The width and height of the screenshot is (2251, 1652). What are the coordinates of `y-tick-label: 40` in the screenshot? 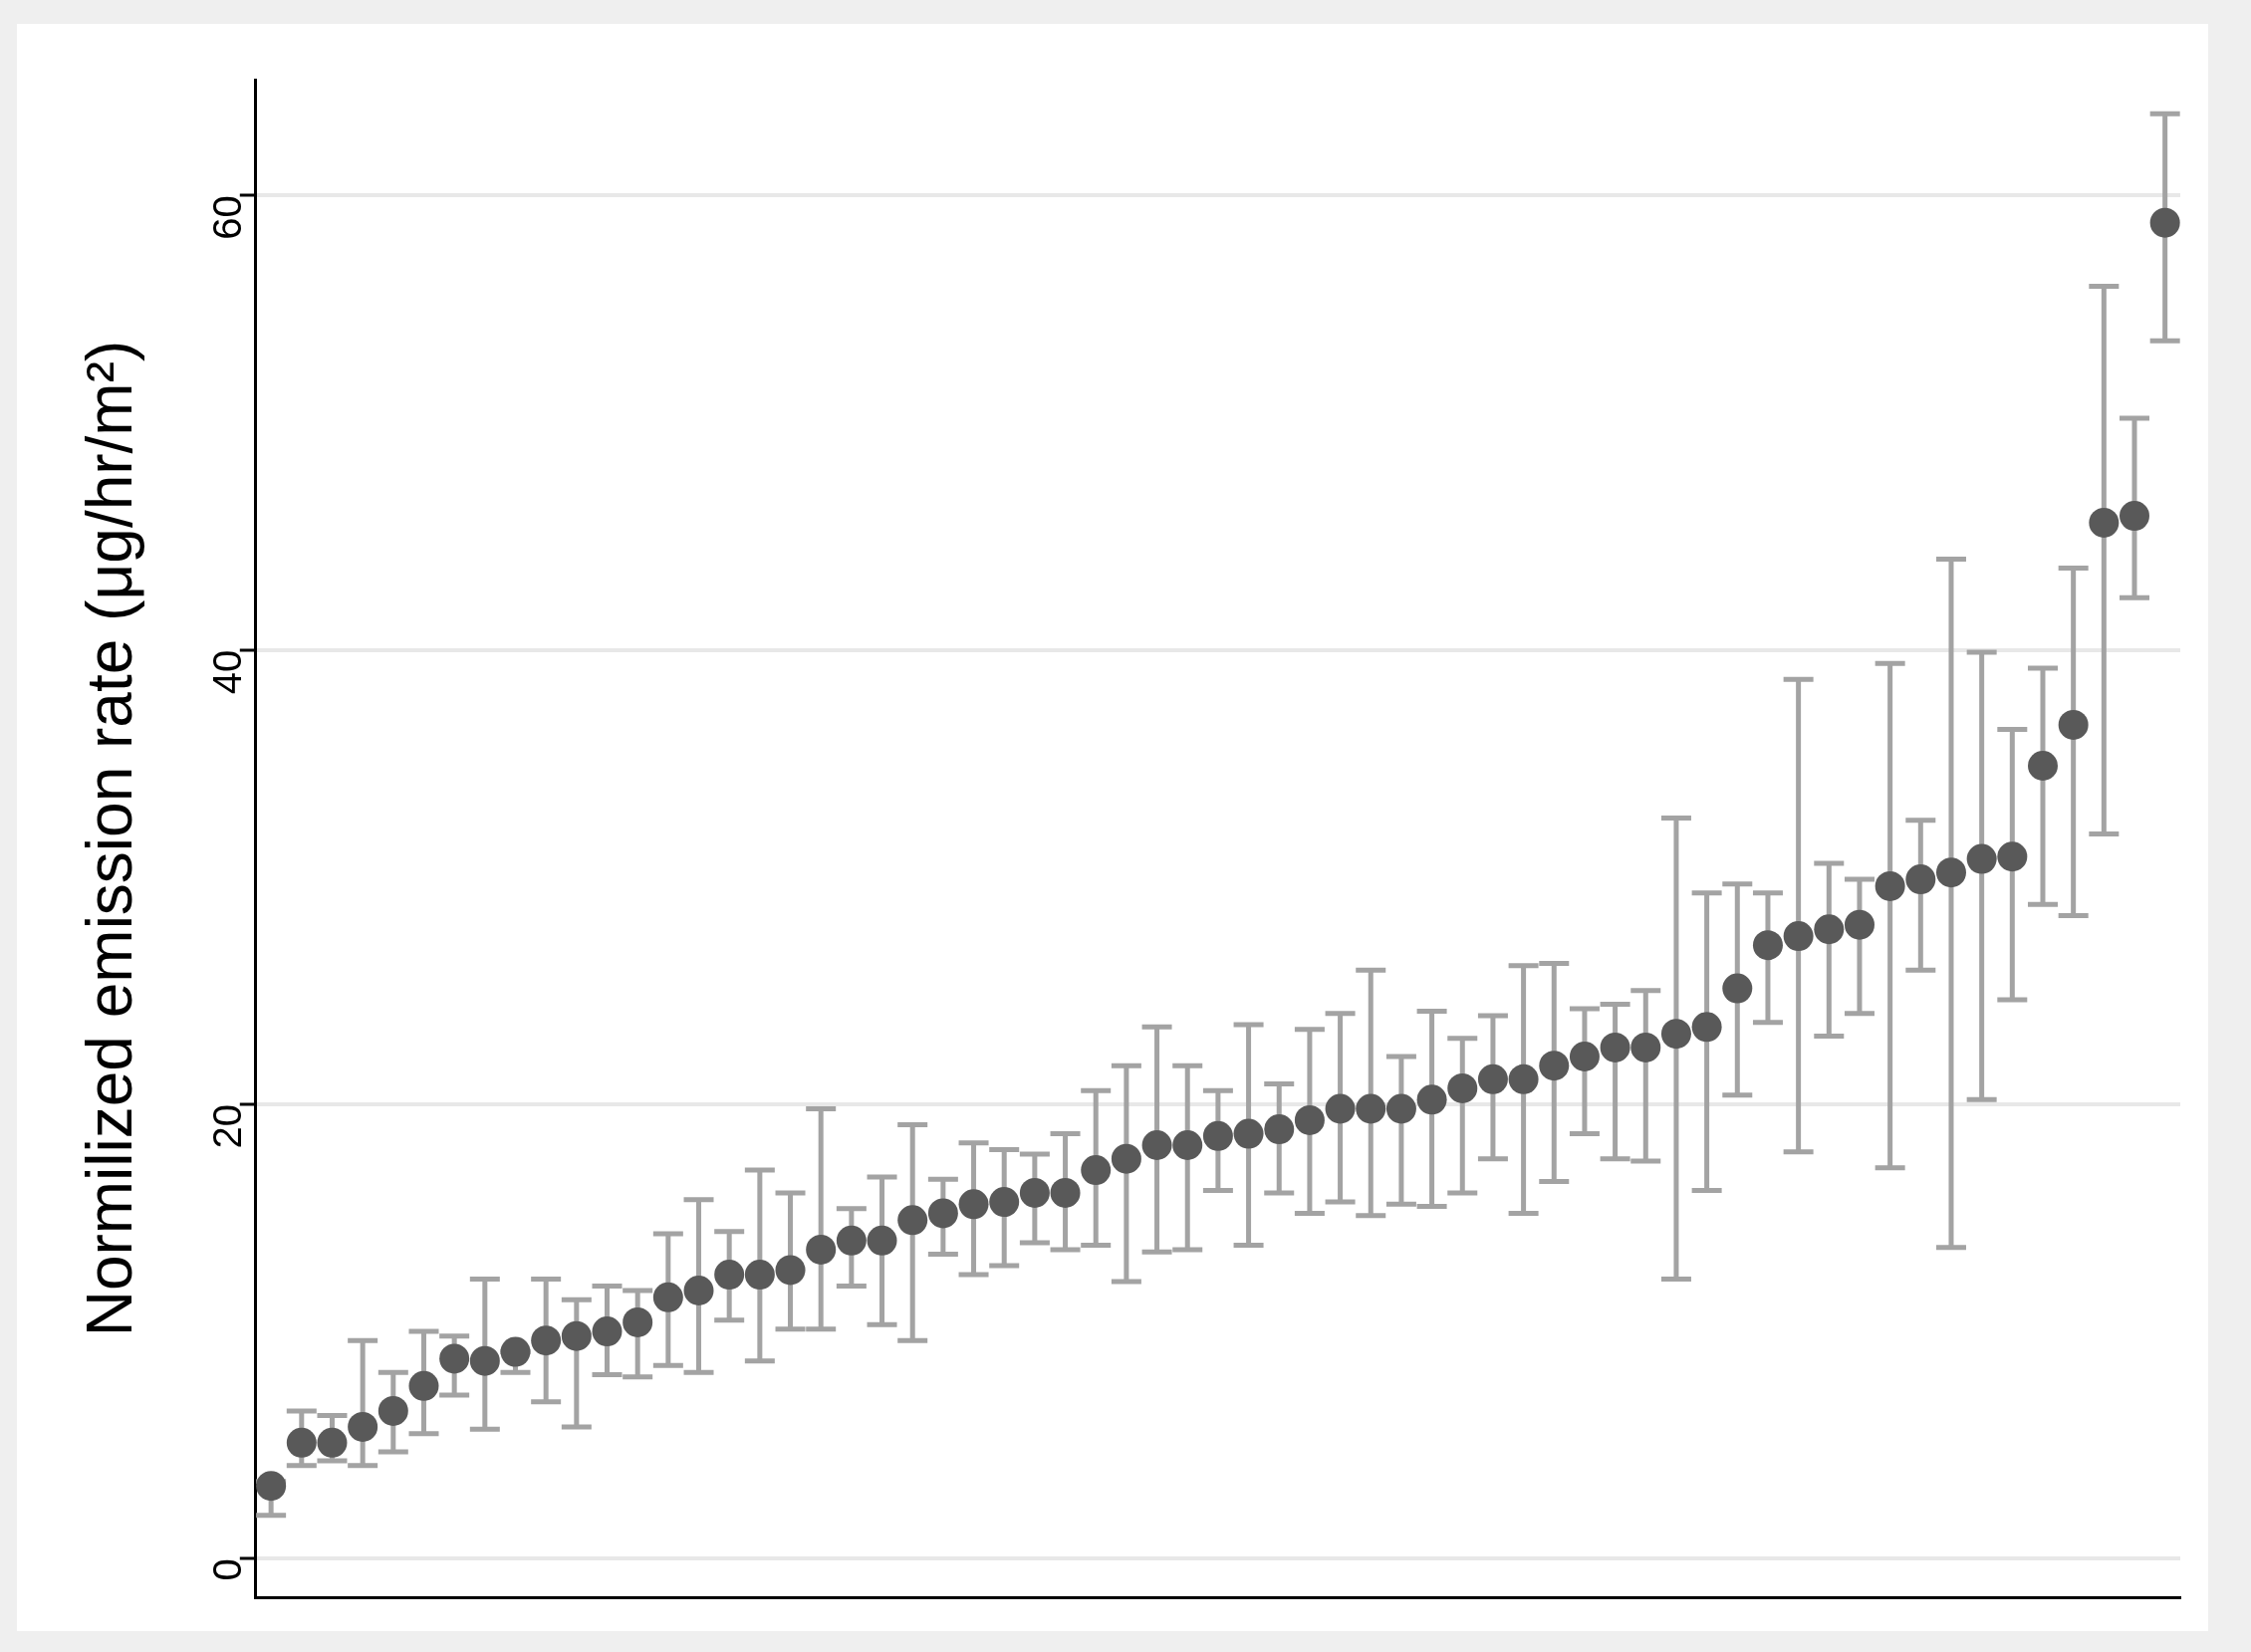 It's located at (226, 672).